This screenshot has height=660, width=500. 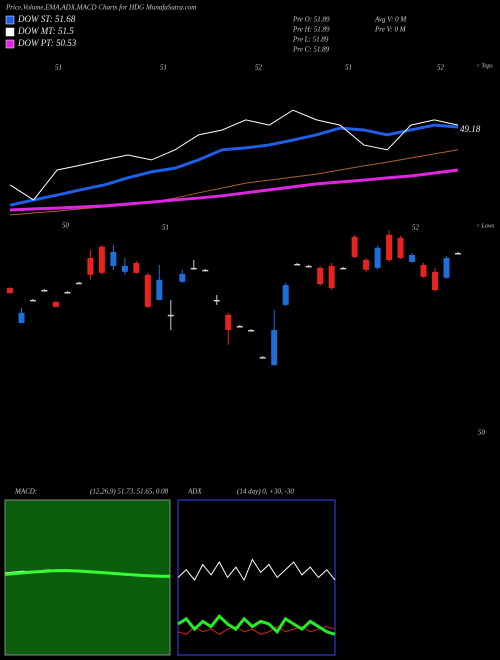 What do you see at coordinates (310, 40) in the screenshot?
I see `info-text: Pre L: 51.89` at bounding box center [310, 40].